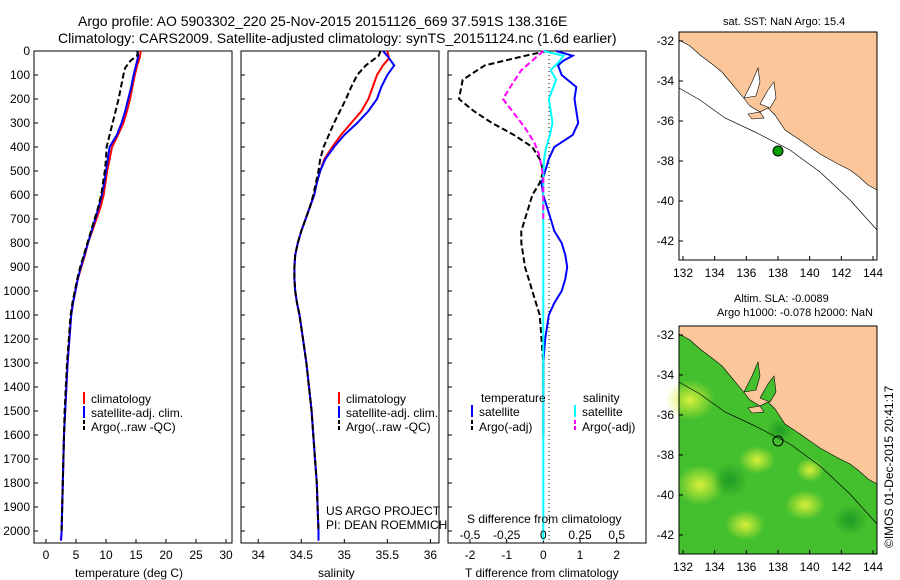 This screenshot has height=580, width=900. What do you see at coordinates (889, 466) in the screenshot?
I see `timestamp: ©IMOS 01-Dec-2015 20:41:17` at bounding box center [889, 466].